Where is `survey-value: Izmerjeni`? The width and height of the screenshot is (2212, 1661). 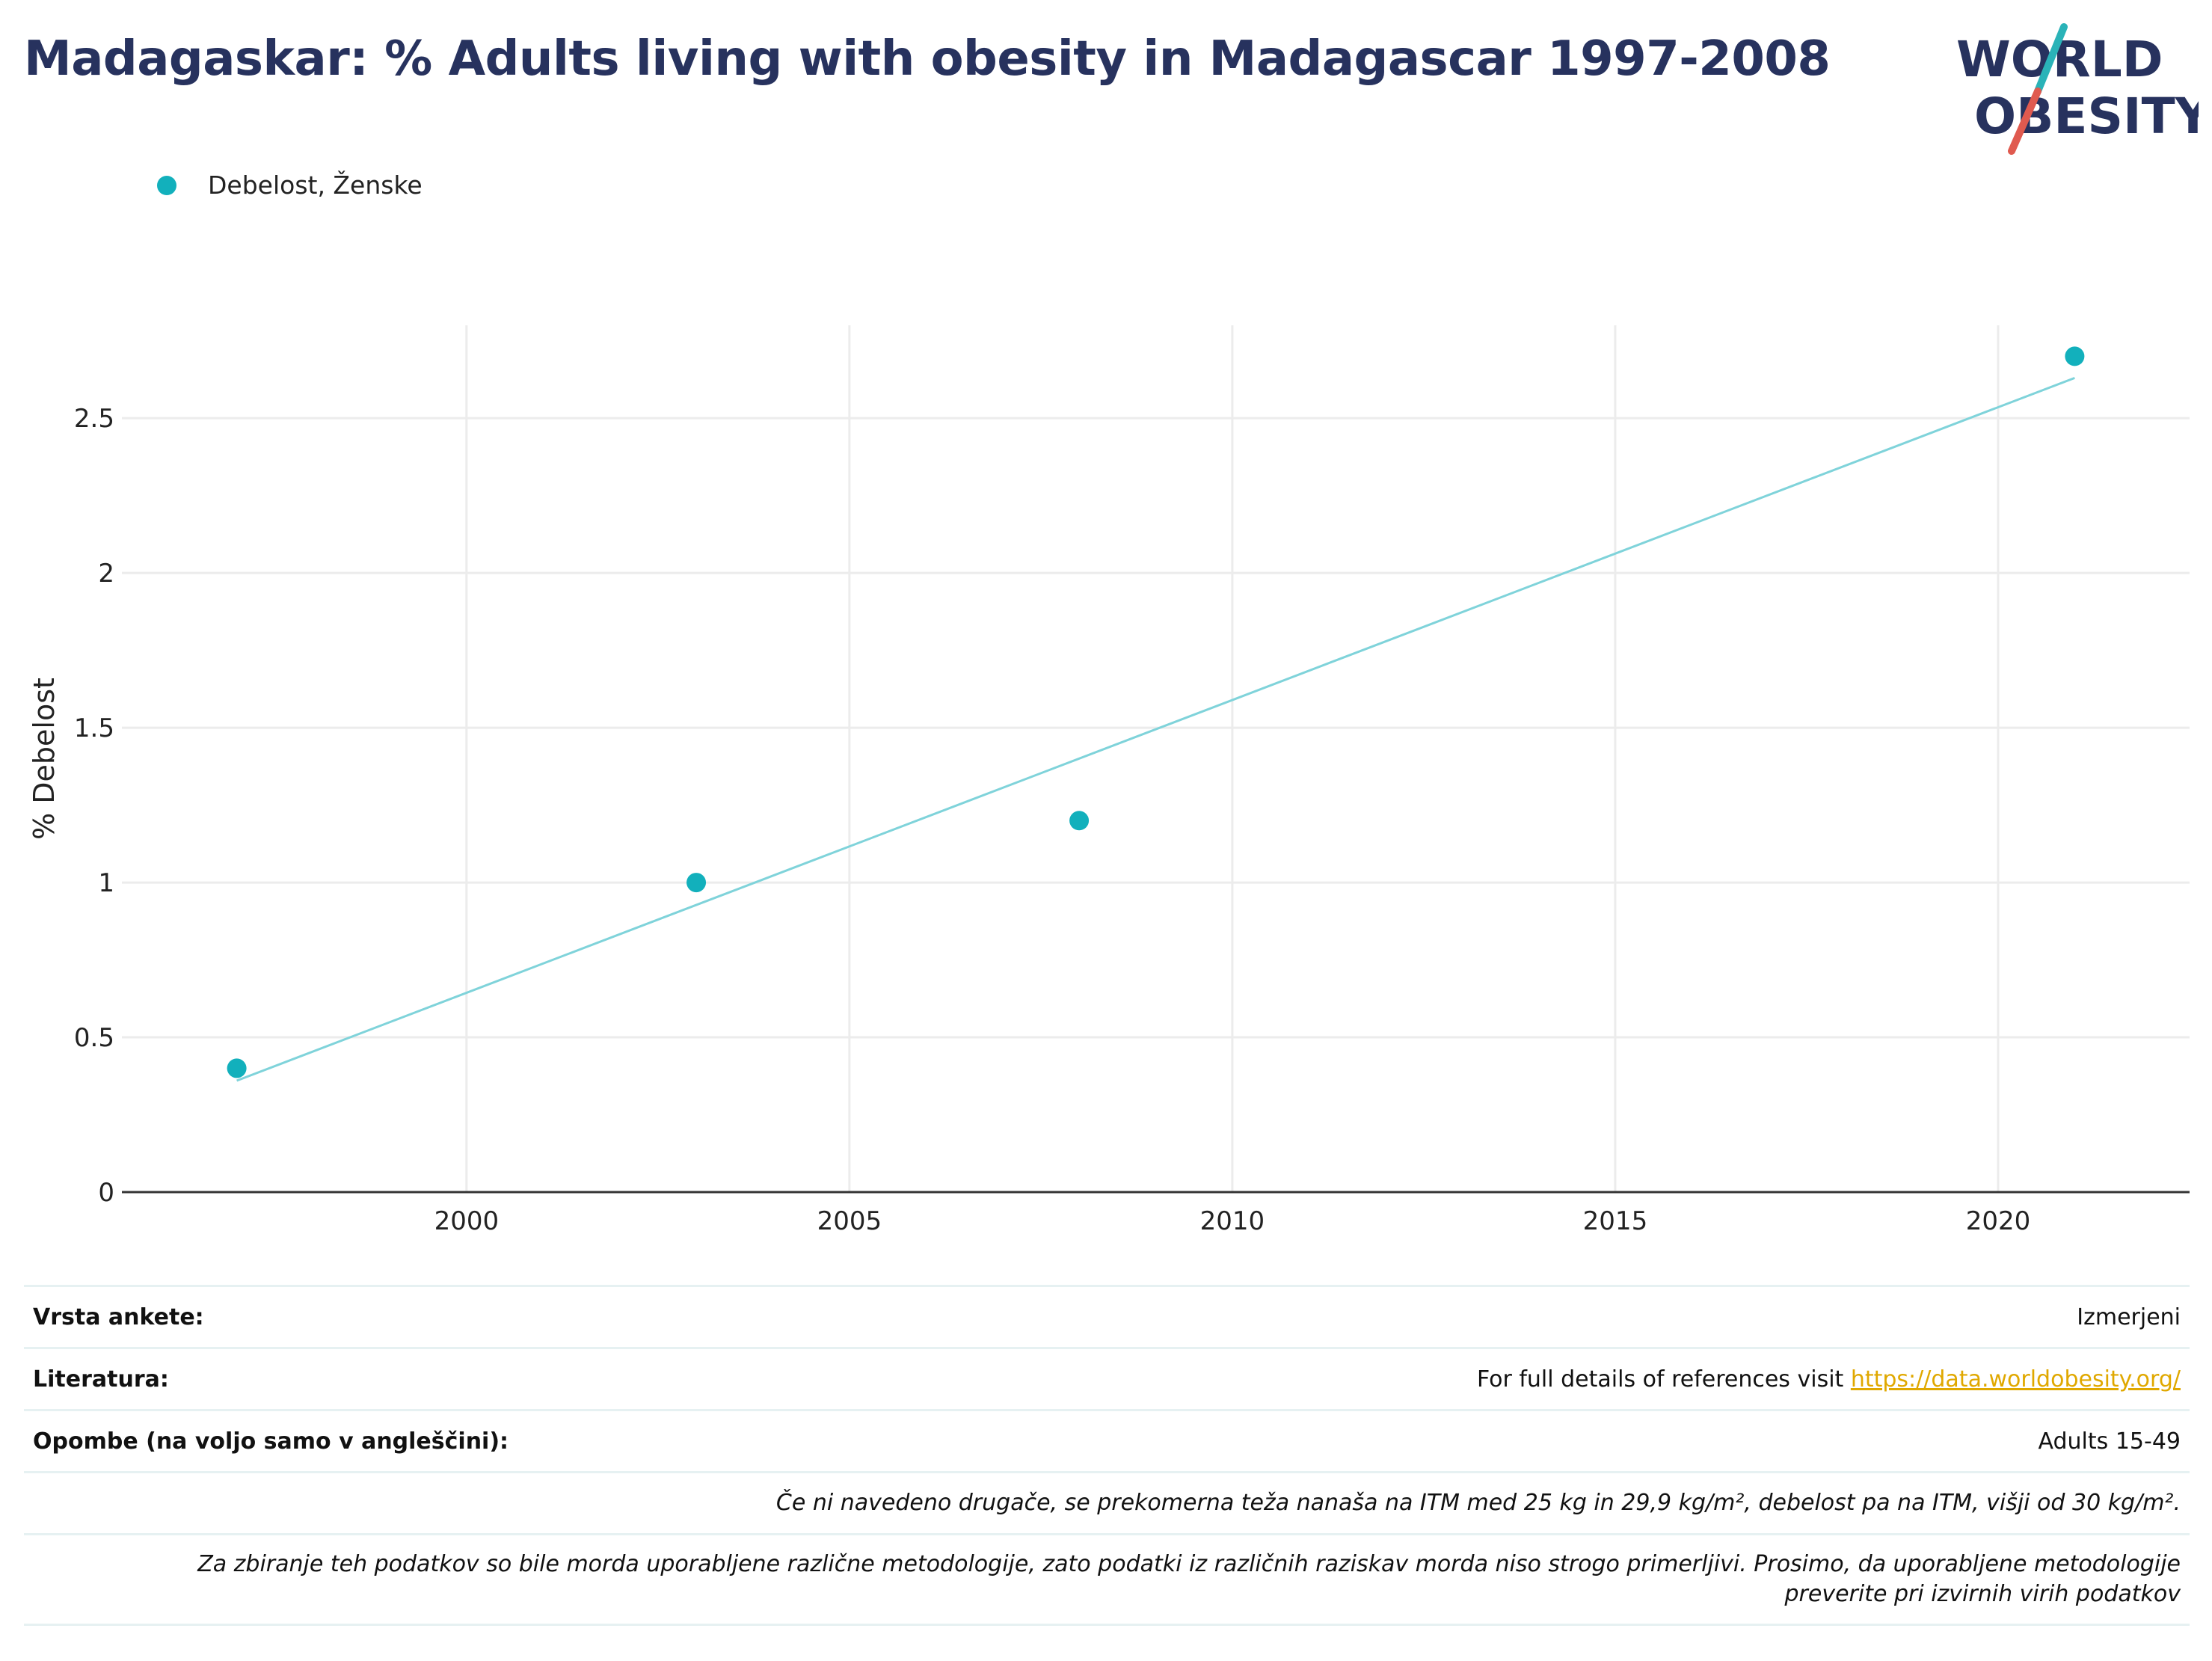
survey-value: Izmerjeni is located at coordinates (2129, 1317).